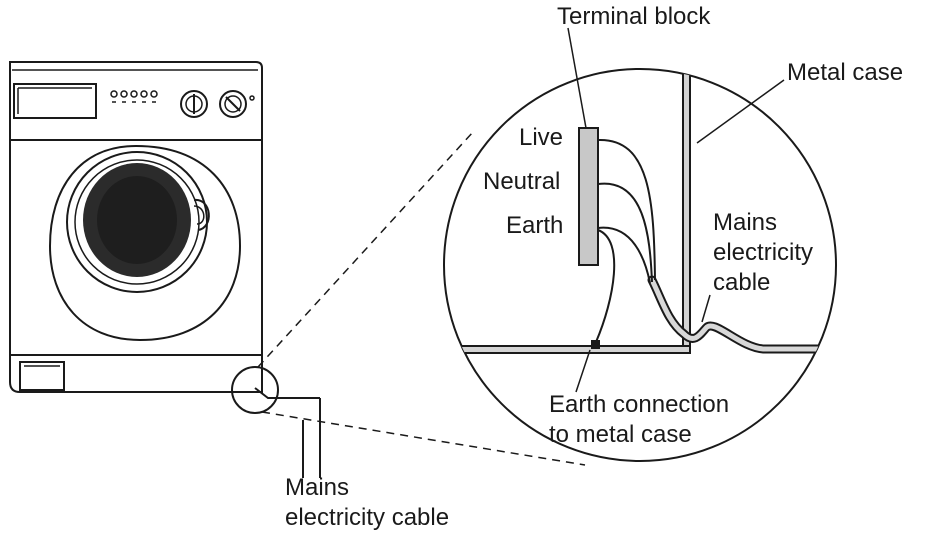  I want to click on label-earth-connection-1: Earth connection, so click(639, 404).